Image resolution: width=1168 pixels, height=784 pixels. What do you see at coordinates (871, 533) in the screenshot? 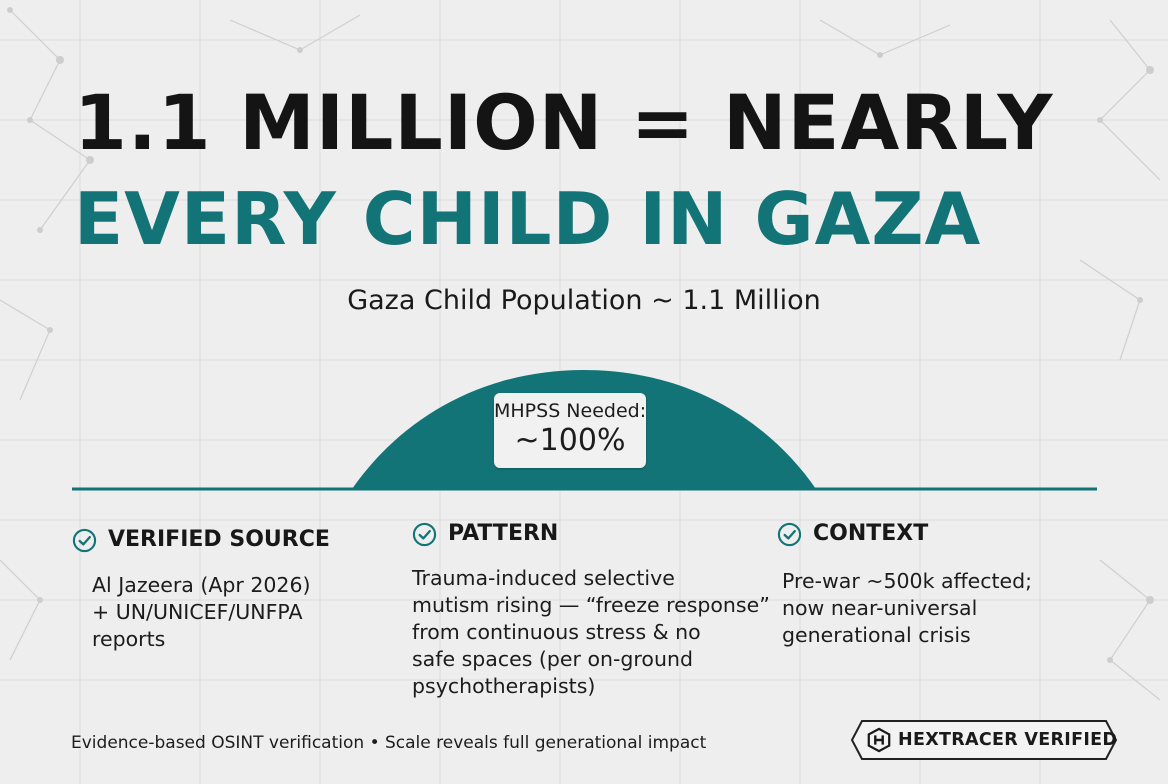
I see `column-title: CONTEXT` at bounding box center [871, 533].